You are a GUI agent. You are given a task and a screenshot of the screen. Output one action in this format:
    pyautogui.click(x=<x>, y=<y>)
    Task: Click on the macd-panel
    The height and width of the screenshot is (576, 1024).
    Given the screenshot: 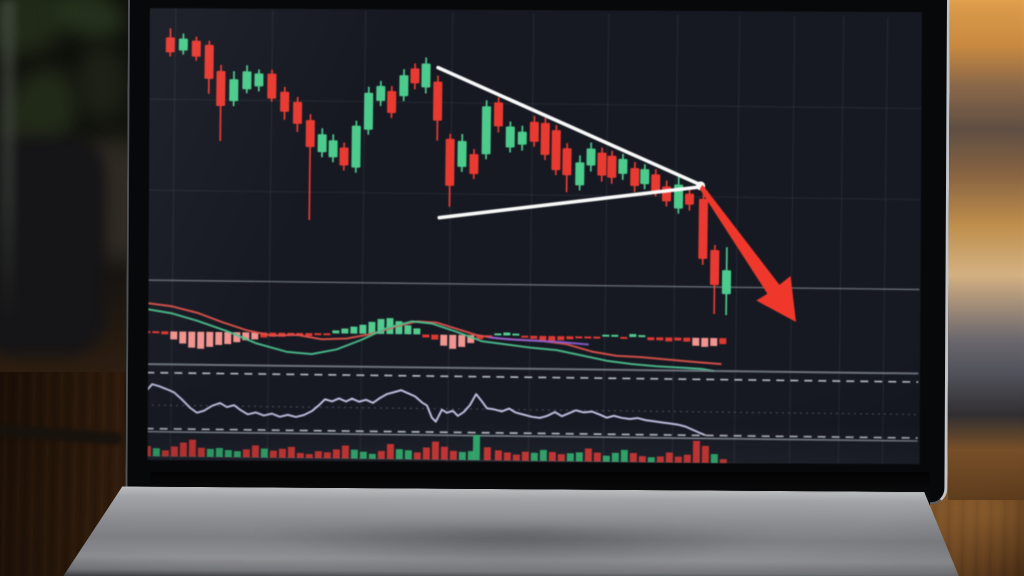 What is the action you would take?
    pyautogui.click(x=437, y=337)
    